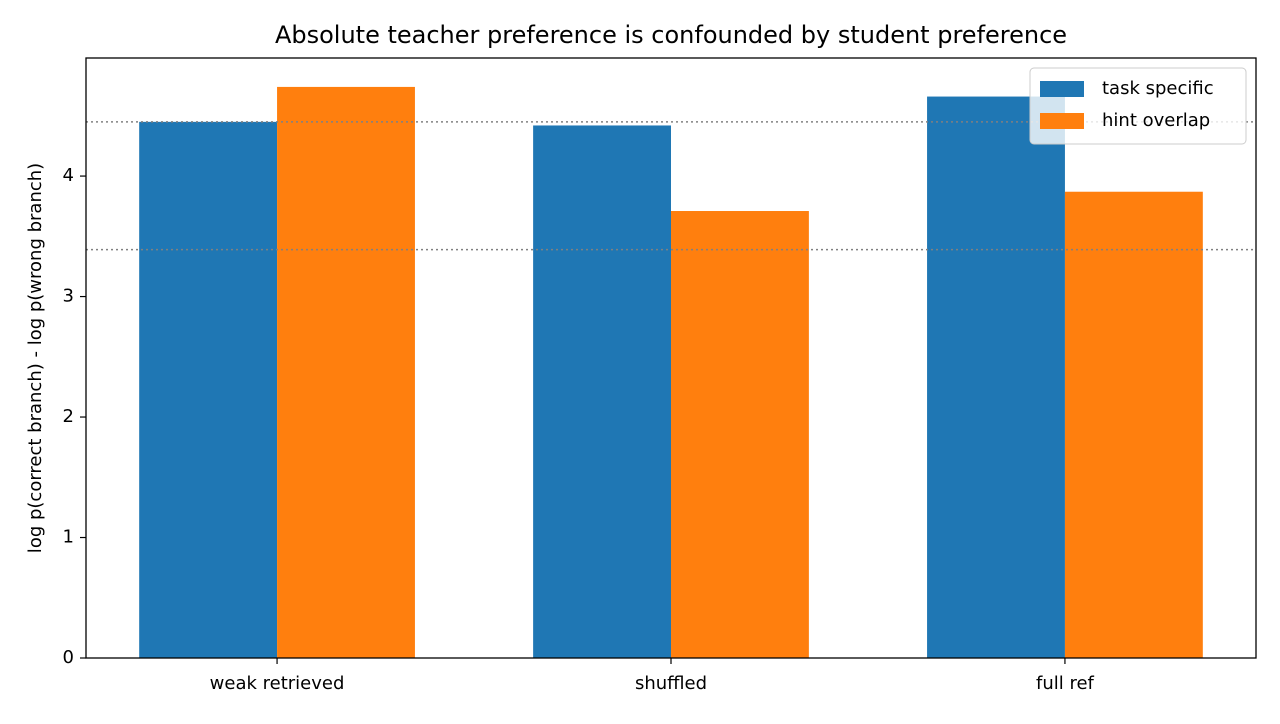  What do you see at coordinates (68, 416) in the screenshot?
I see `y-tick-label: 2` at bounding box center [68, 416].